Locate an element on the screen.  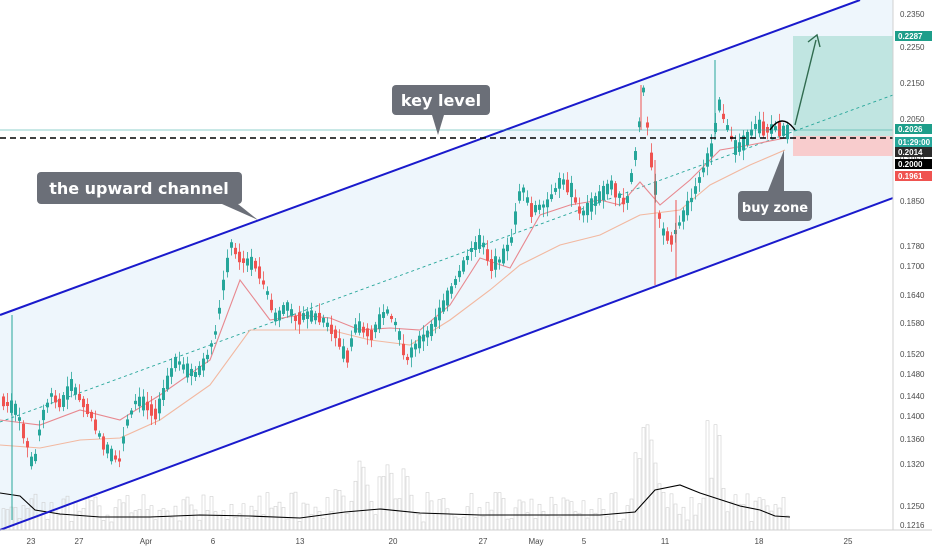
callout-upward-channel: the upward channel is located at coordinates (147, 196).